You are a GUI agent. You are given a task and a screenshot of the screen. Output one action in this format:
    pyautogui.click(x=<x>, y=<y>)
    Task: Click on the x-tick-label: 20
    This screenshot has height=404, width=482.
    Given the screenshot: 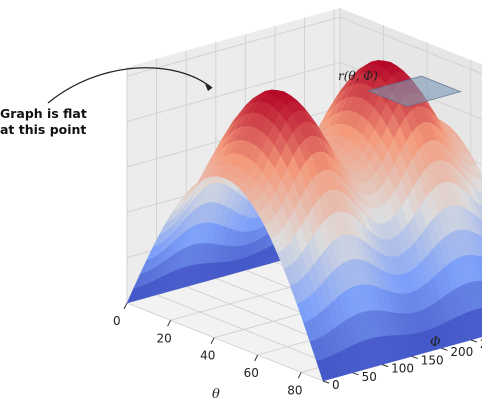 What is the action you would take?
    pyautogui.click(x=164, y=338)
    